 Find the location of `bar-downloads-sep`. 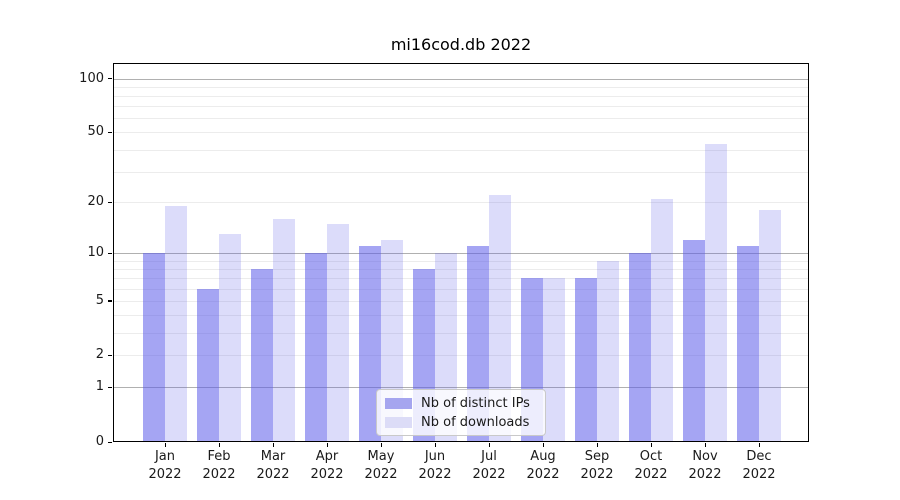

bar-downloads-sep is located at coordinates (608, 351).